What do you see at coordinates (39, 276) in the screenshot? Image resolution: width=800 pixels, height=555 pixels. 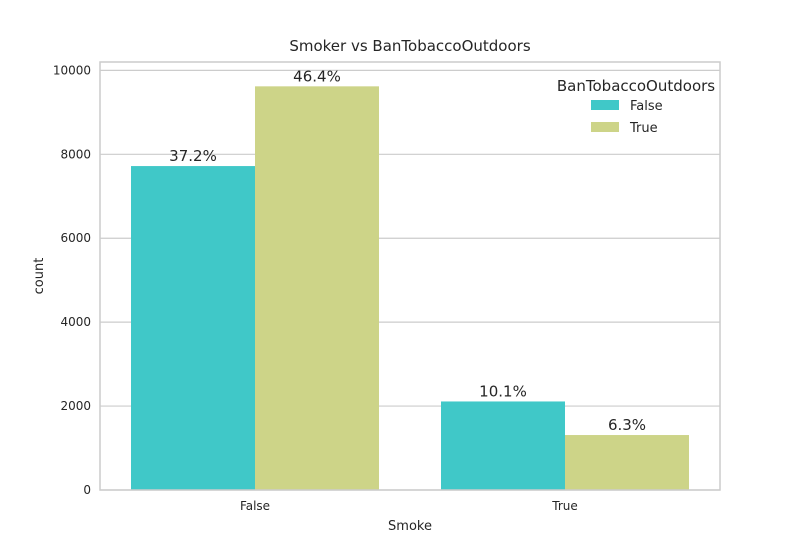 I see `y-axis-label: count` at bounding box center [39, 276].